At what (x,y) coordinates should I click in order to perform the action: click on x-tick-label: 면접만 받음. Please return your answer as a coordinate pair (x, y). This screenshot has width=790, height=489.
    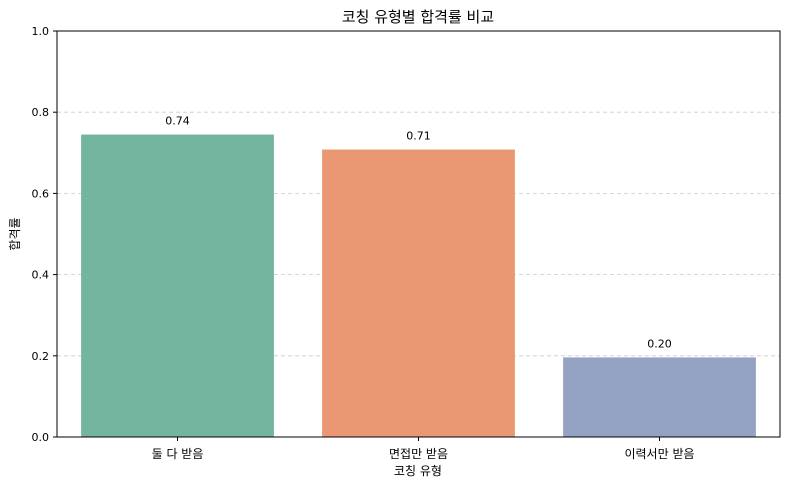
    Looking at the image, I should click on (418, 454).